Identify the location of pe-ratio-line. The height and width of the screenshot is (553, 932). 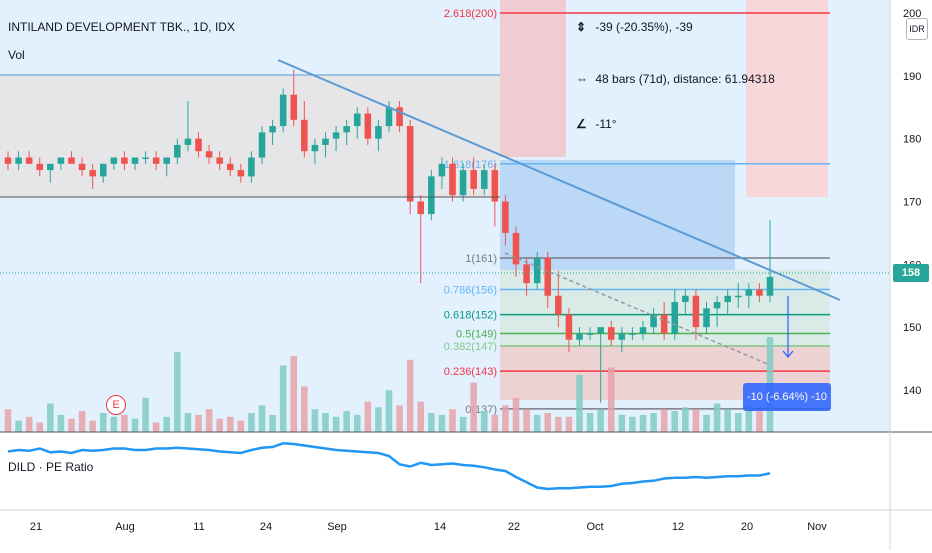
(389, 466).